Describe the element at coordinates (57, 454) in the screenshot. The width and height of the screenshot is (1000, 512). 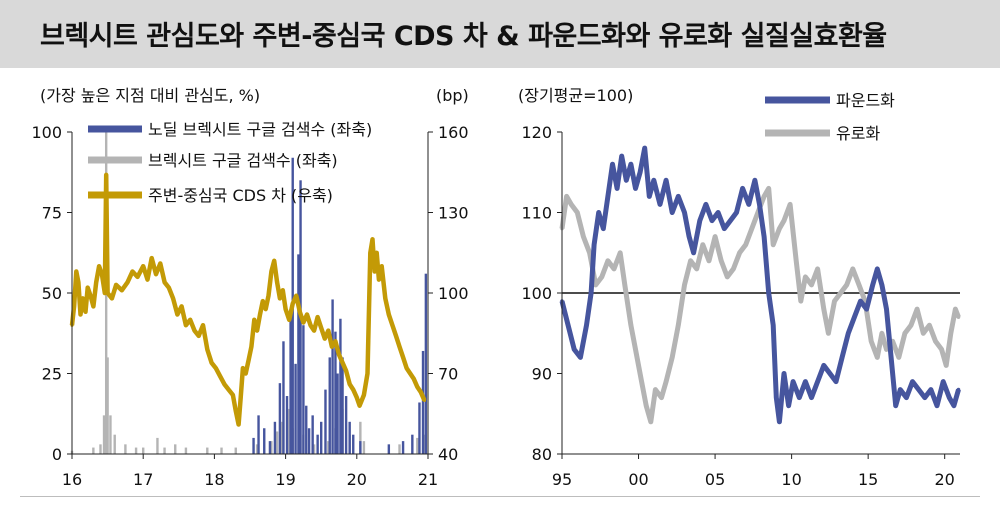
I see `y-tick-label-left: 0` at that location.